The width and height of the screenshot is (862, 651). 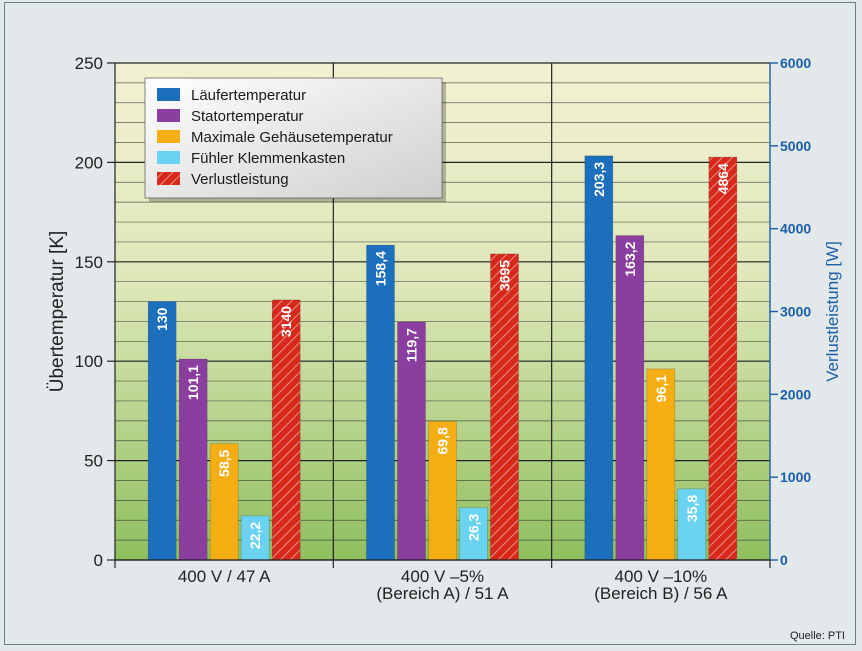 I want to click on x-category-label: 400 V / 47 A, so click(x=224, y=576).